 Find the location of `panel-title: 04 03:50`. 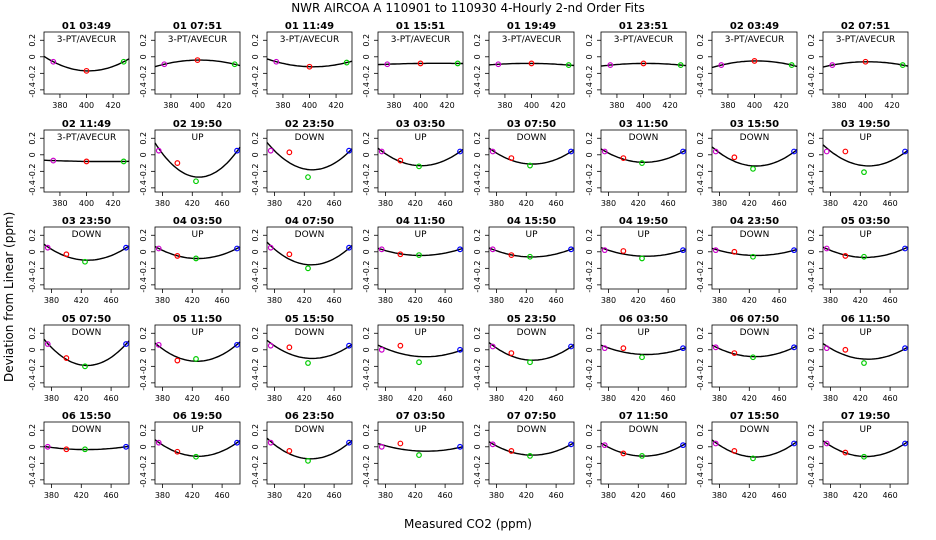

panel-title: 04 03:50 is located at coordinates (197, 221).